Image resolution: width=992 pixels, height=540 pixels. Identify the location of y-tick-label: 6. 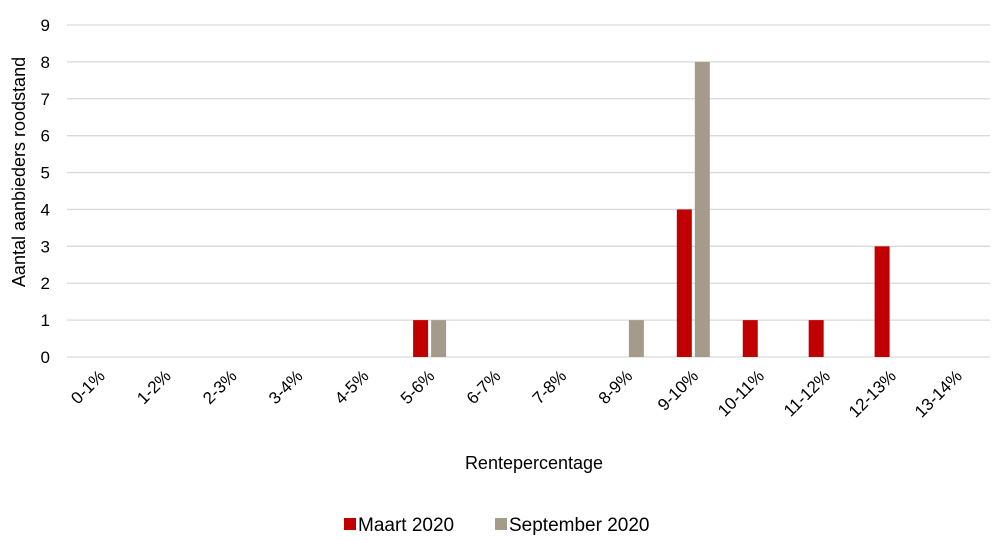
(45, 136).